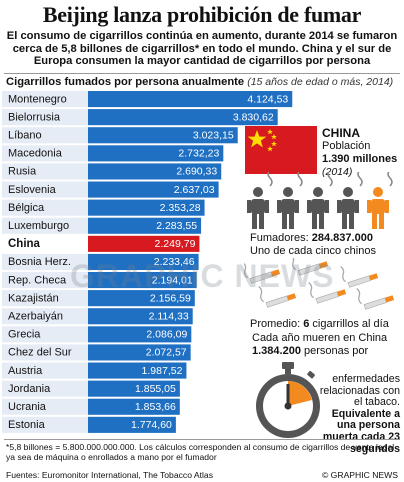  What do you see at coordinates (180, 208) in the screenshot?
I see `value-label: 2.353,28` at bounding box center [180, 208].